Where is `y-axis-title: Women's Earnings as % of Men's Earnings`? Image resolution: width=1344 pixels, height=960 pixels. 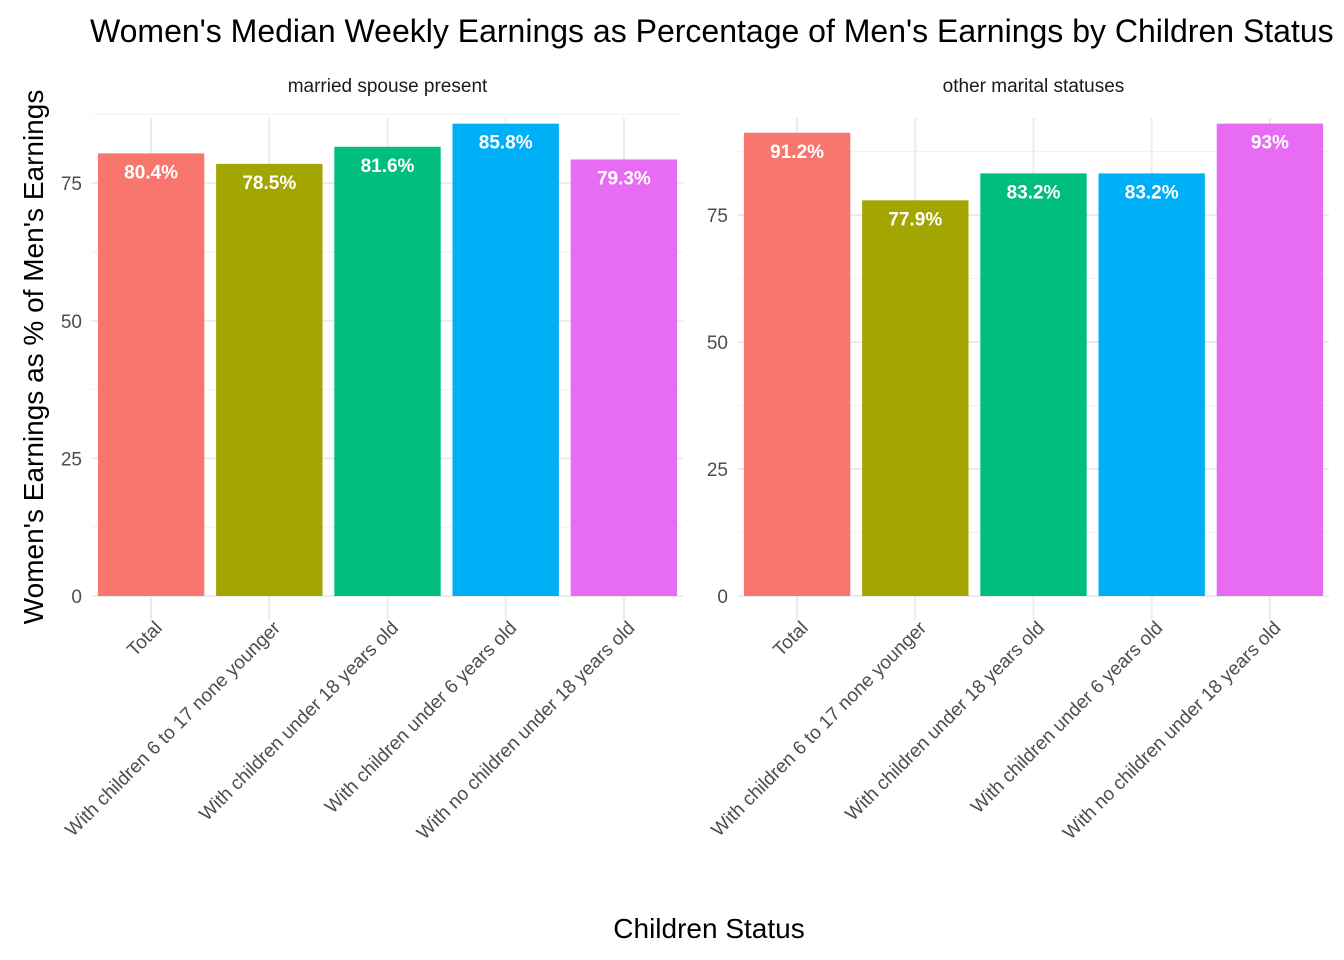
y-axis-title: Women's Earnings as % of Men's Earnings is located at coordinates (33, 357).